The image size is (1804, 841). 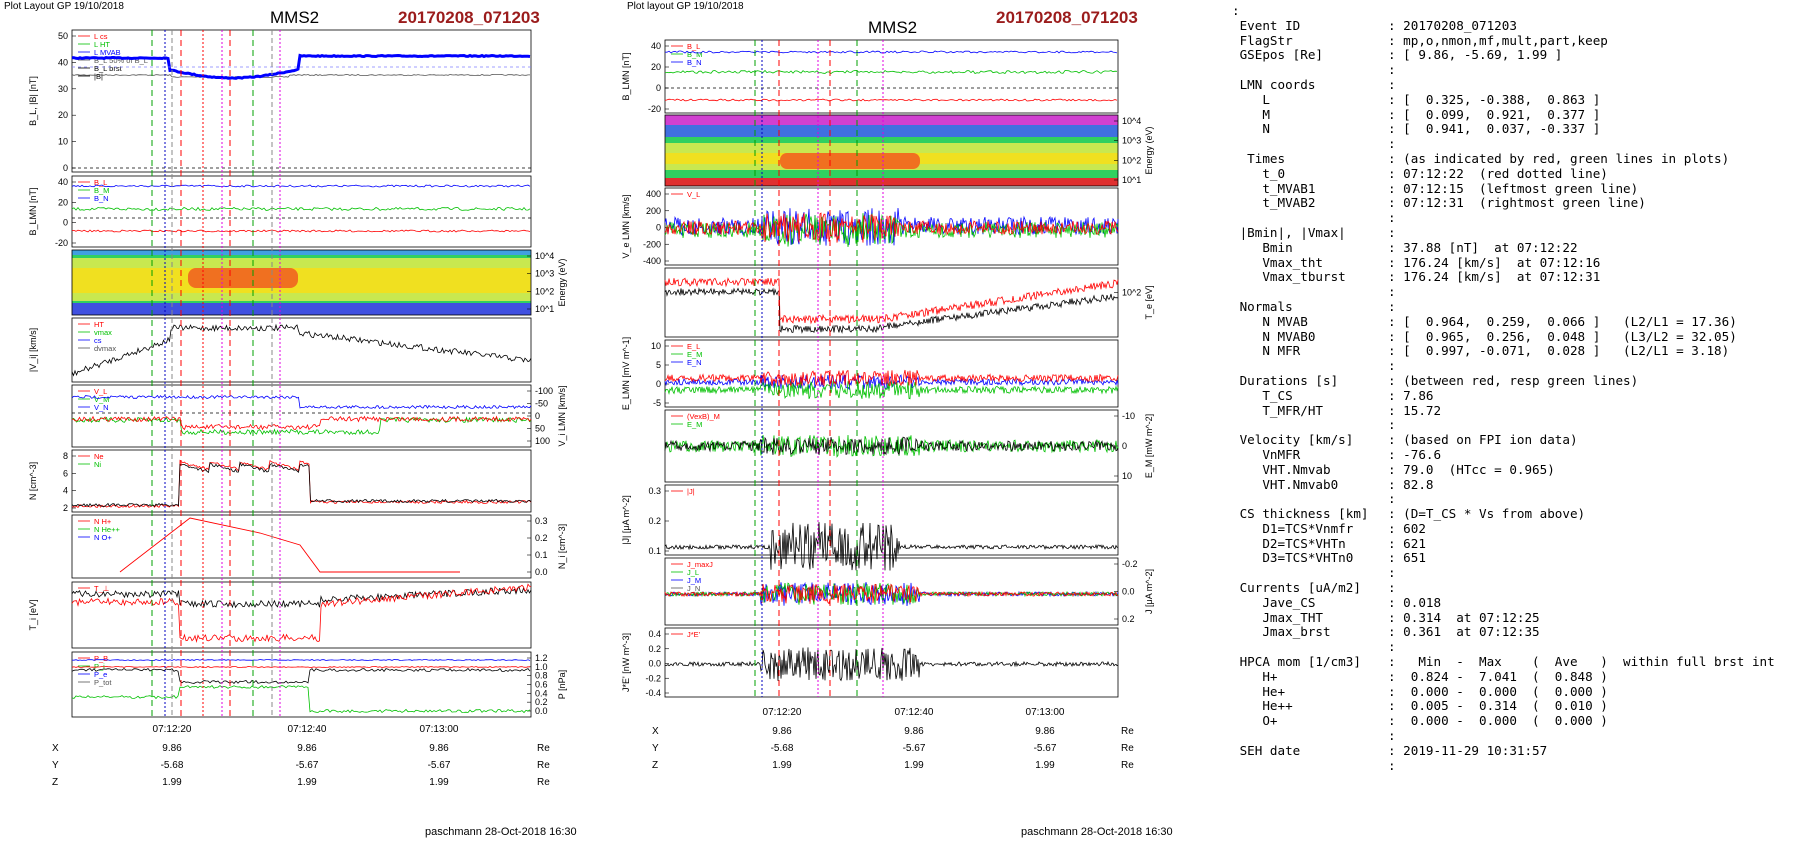 What do you see at coordinates (101, 399) in the screenshot?
I see `left_page-vlmn-legend-label: V_M` at bounding box center [101, 399].